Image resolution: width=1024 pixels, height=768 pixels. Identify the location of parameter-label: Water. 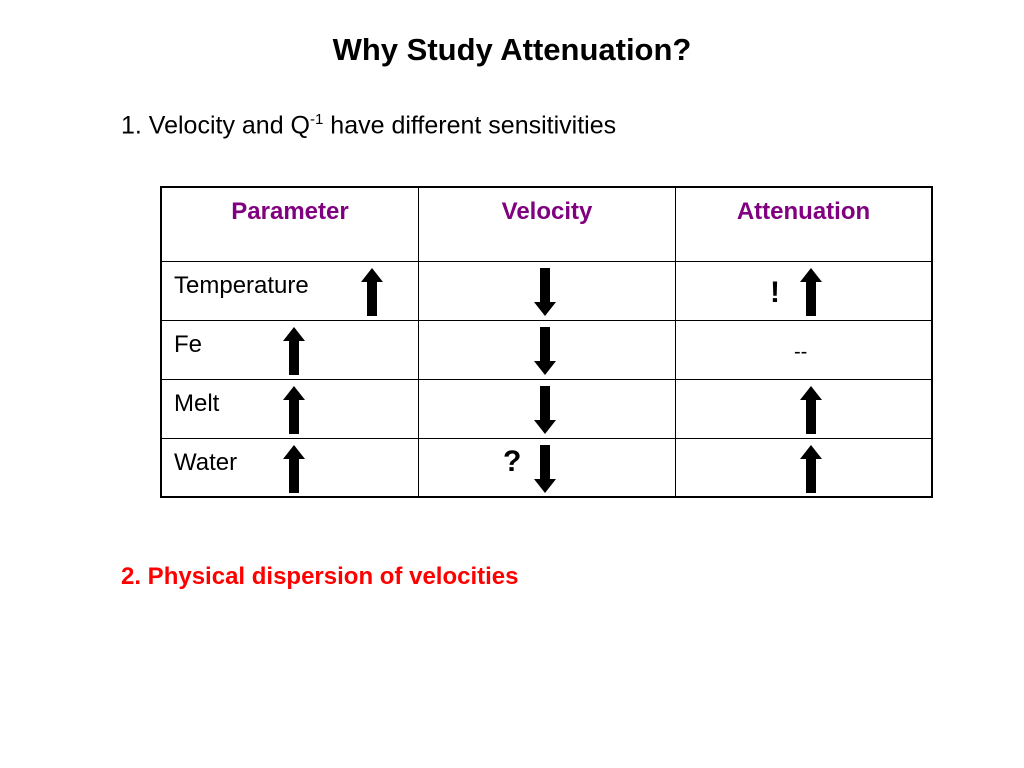
(206, 462).